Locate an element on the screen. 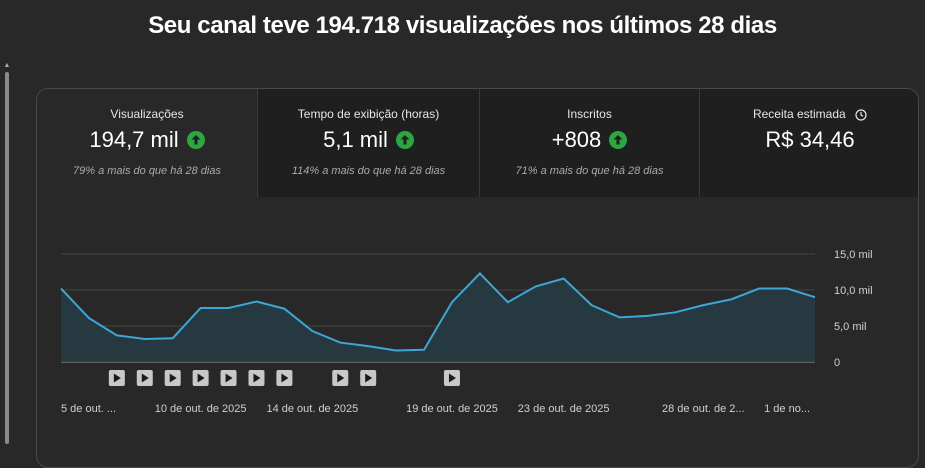 This screenshot has width=925, height=468. y-tick-label: 15,0 mil is located at coordinates (853, 255).